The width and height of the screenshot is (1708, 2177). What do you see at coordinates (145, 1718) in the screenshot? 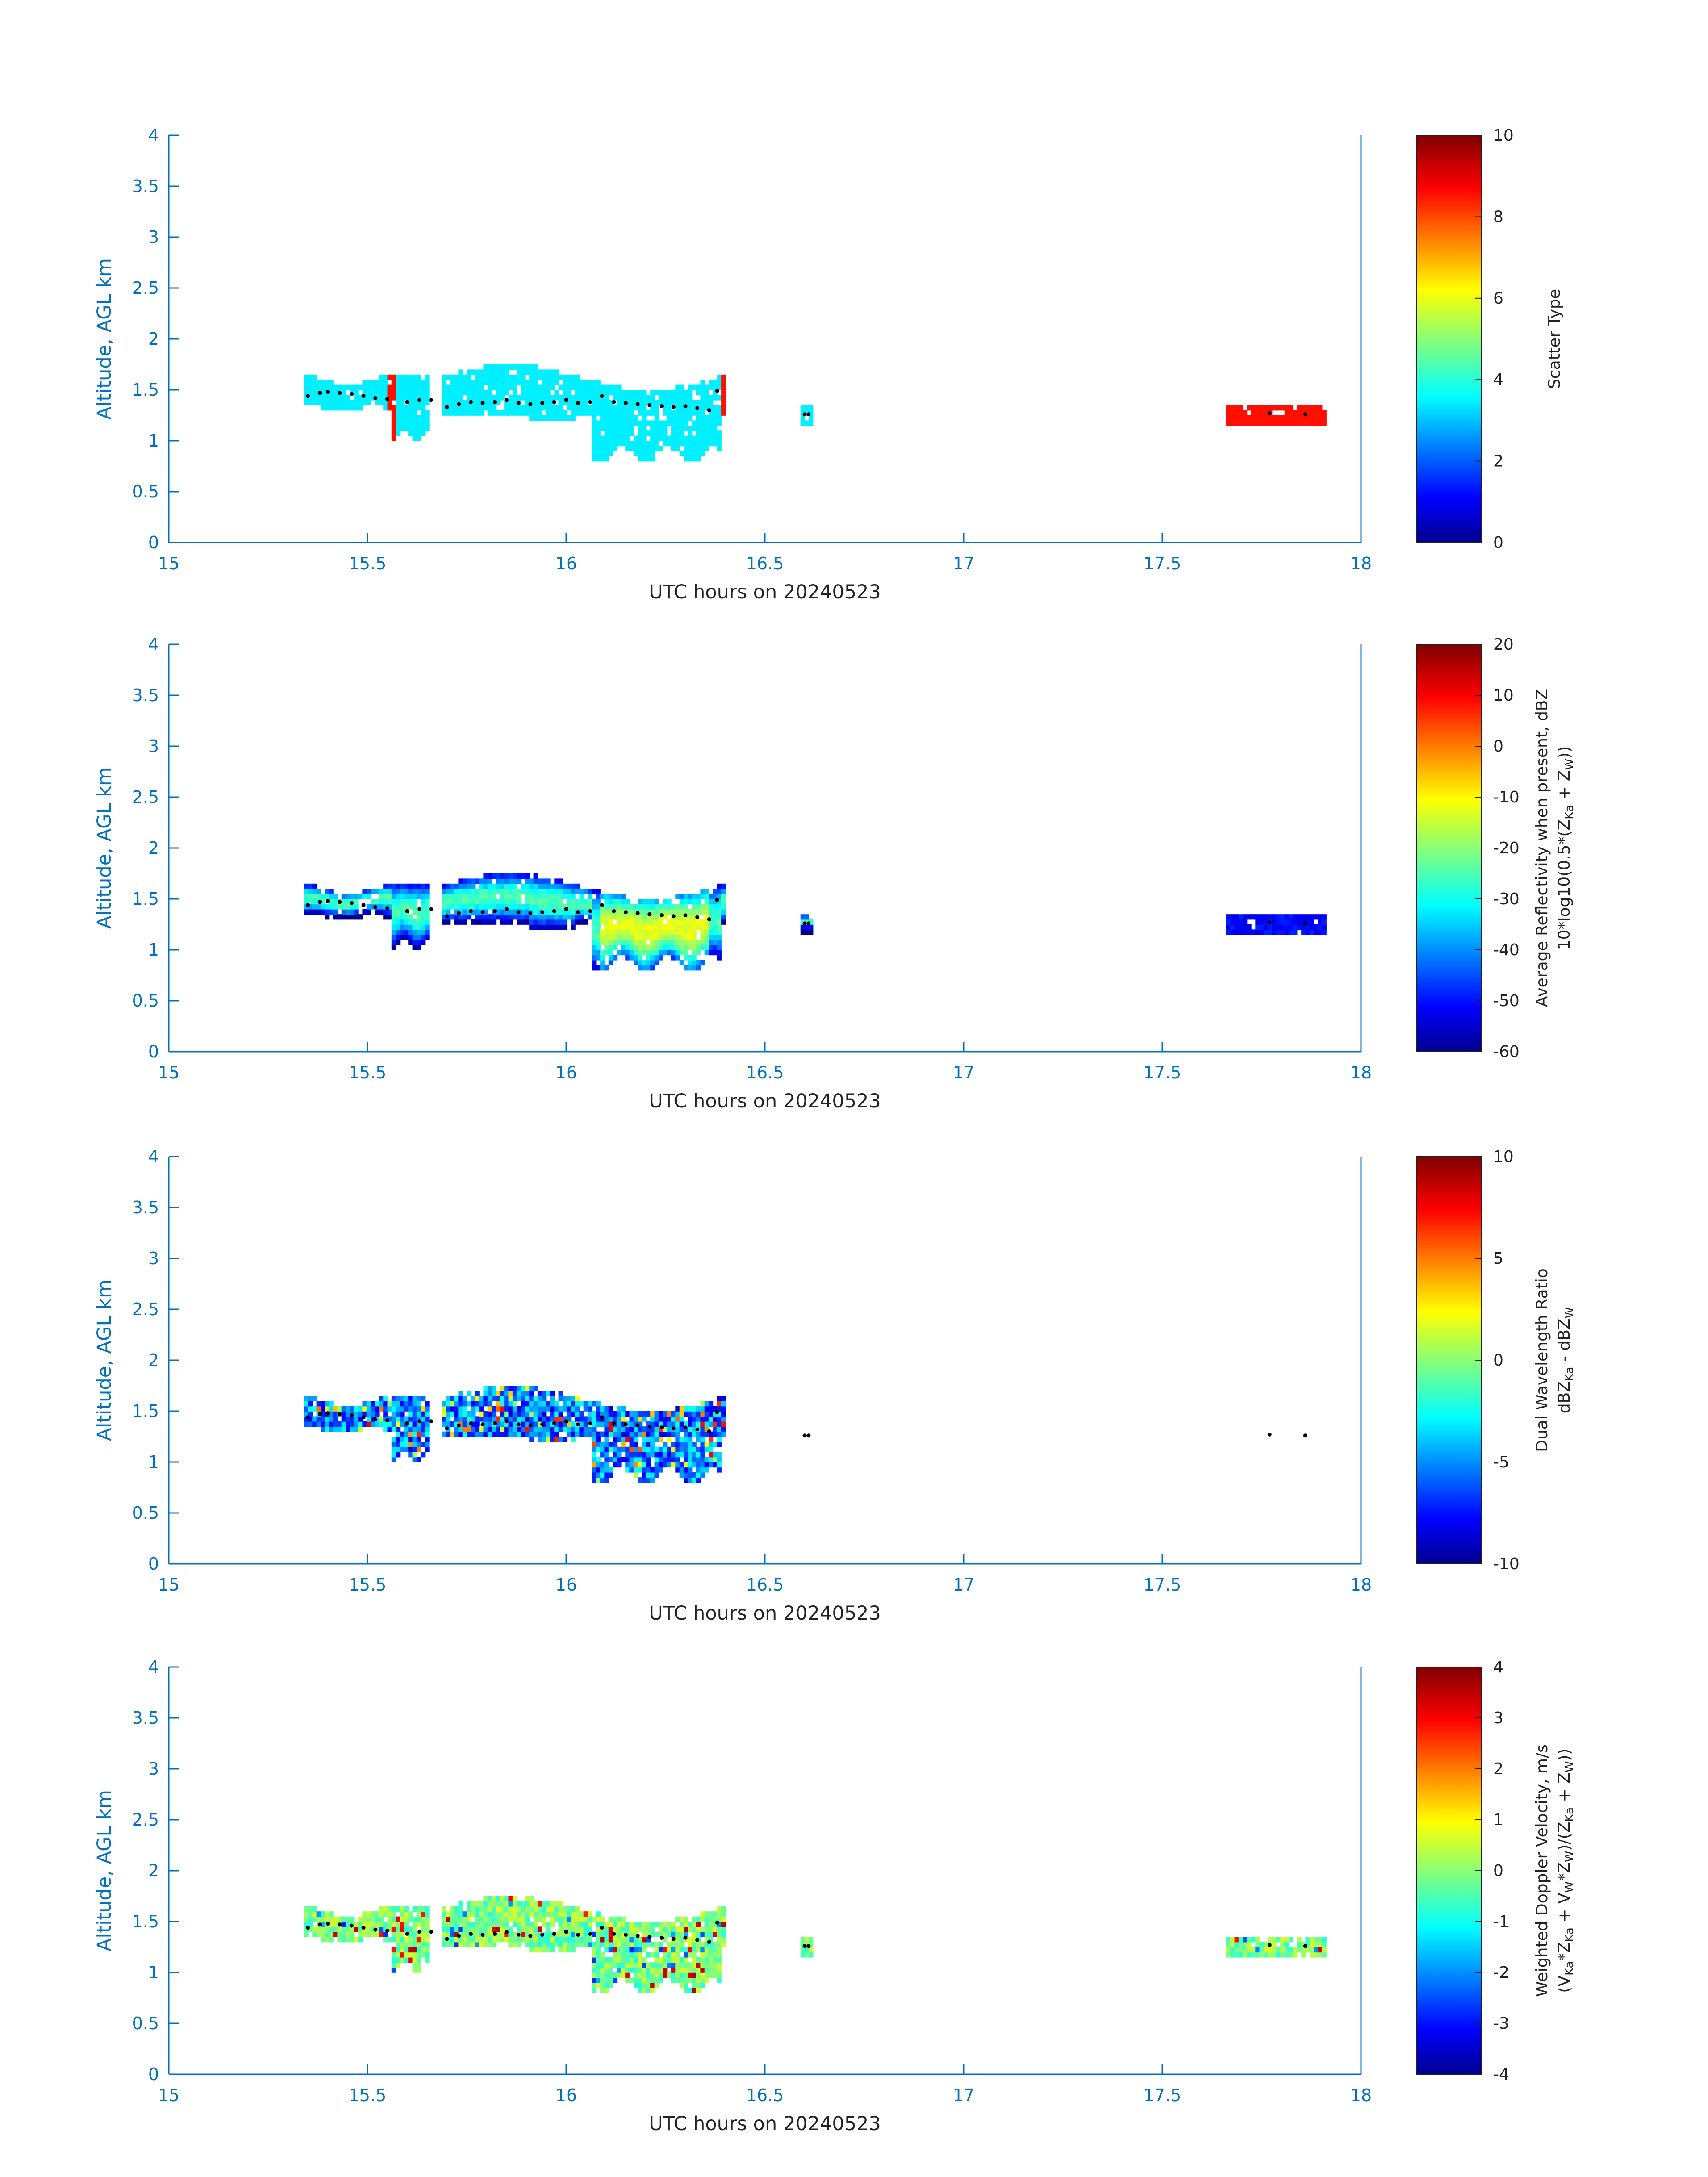
I see `y-tick-label: 3.5` at bounding box center [145, 1718].